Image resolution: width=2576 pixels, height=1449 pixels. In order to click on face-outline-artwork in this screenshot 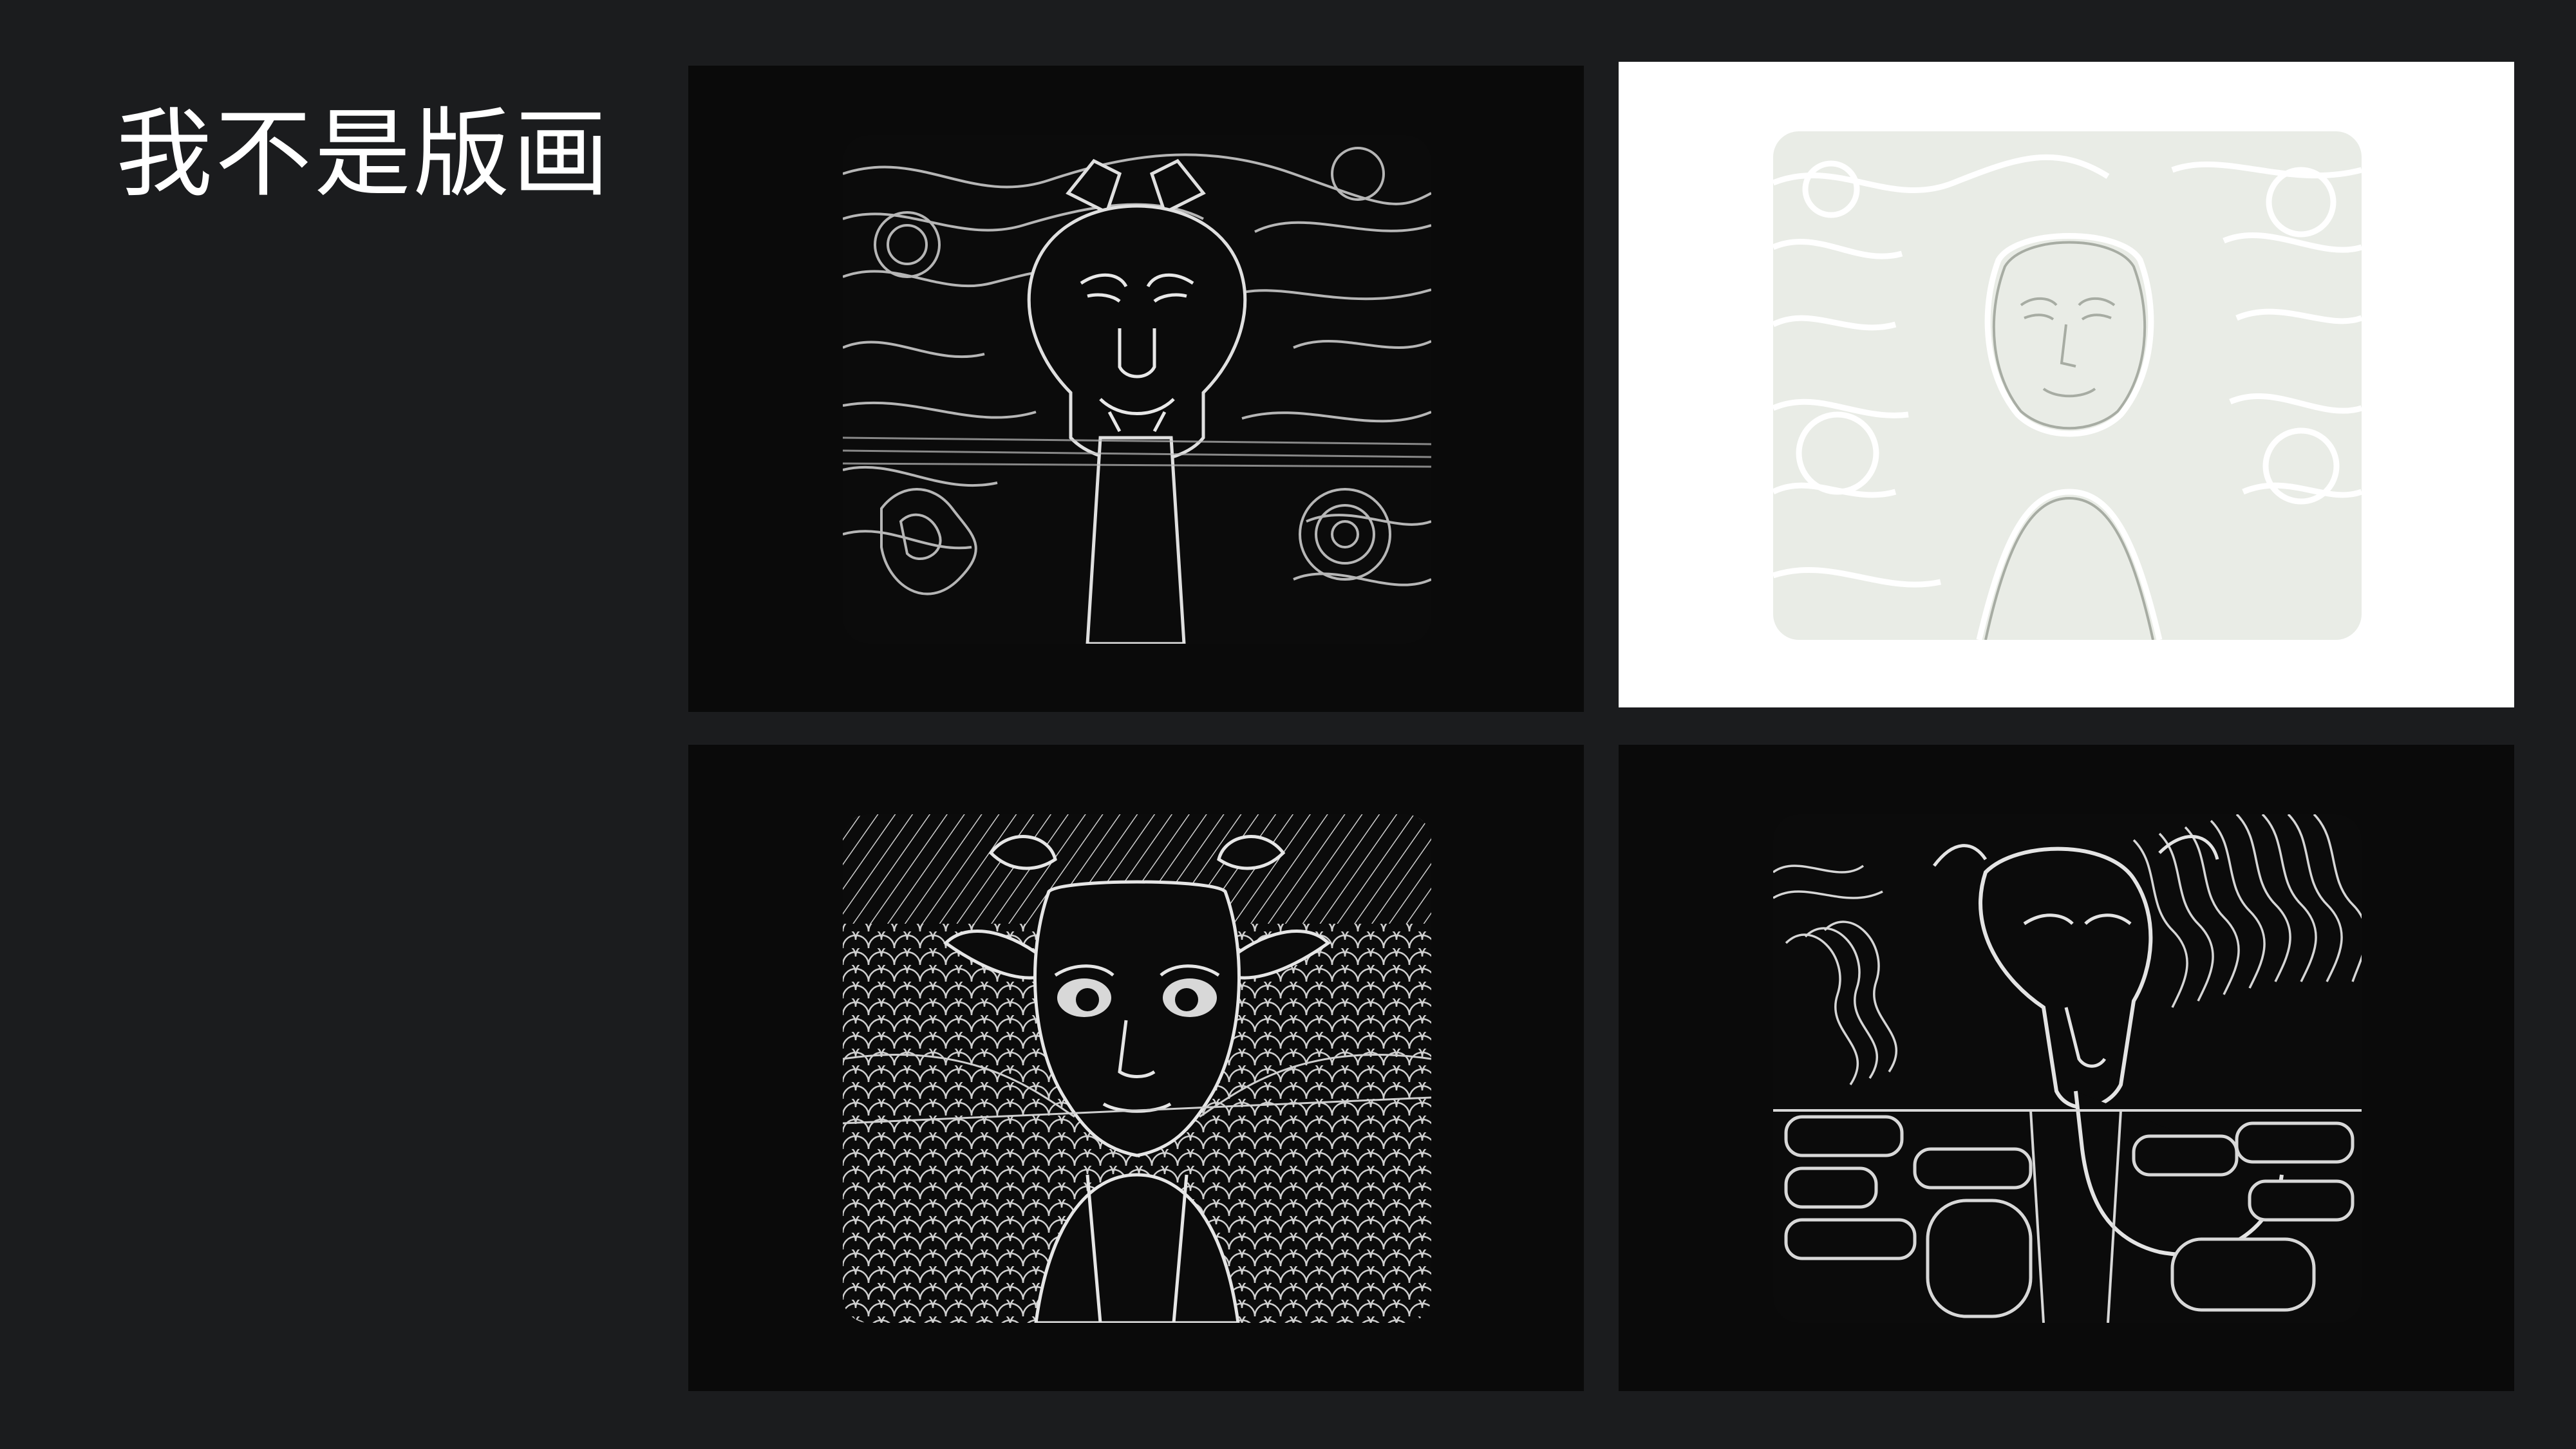, I will do `click(2067, 385)`.